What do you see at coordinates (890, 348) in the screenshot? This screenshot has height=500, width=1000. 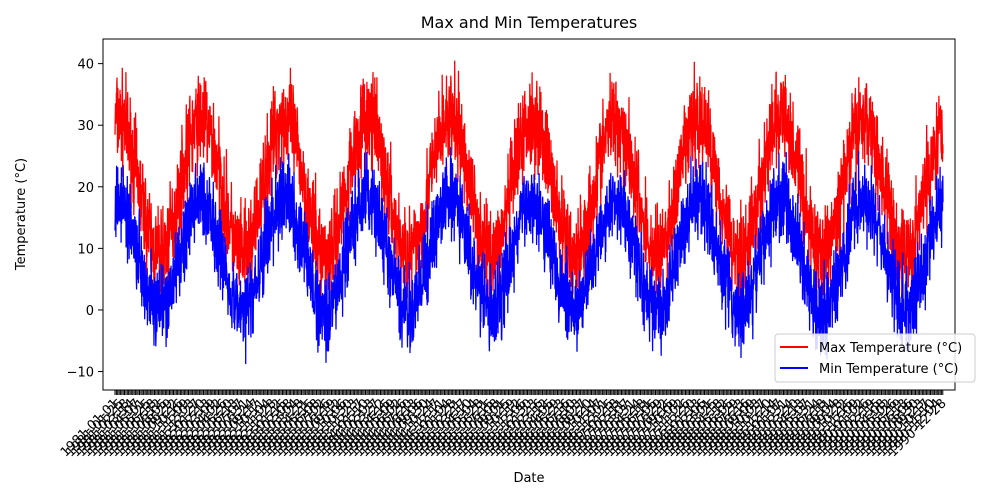 I see `legend-label-max: Max Temperature (°C)` at bounding box center [890, 348].